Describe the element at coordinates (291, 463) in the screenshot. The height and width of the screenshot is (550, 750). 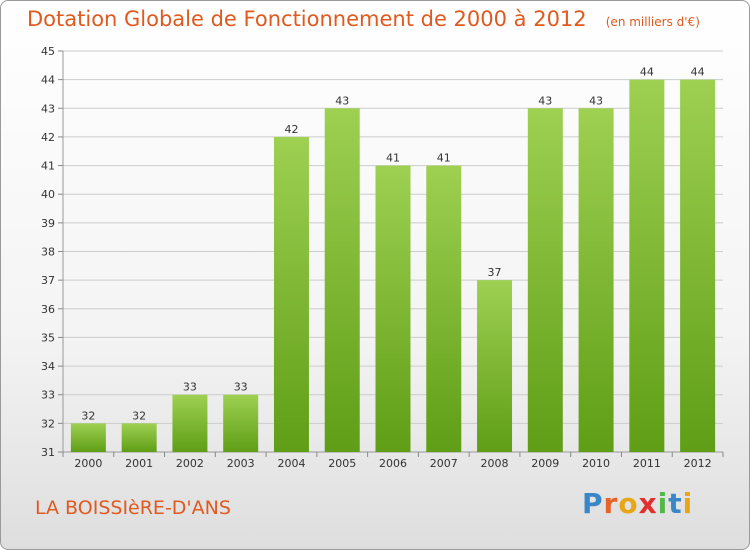
I see `x-tick-label: 2004` at that location.